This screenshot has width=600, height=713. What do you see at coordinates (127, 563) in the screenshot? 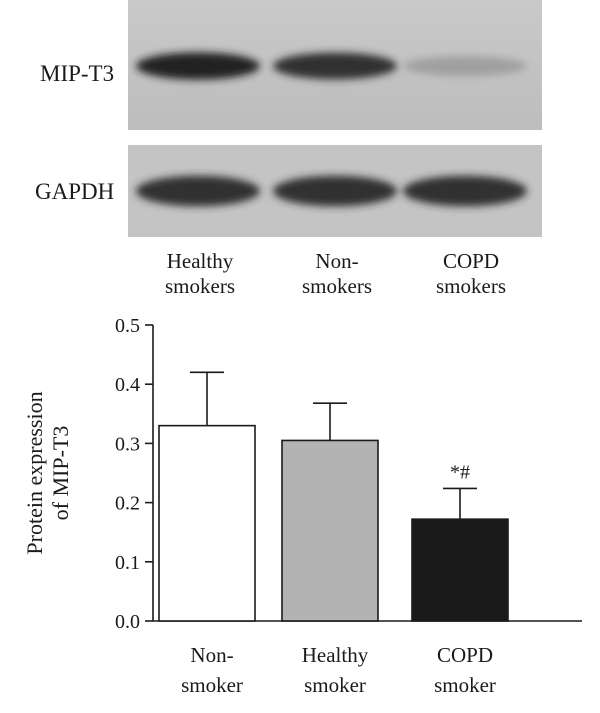
I see `y-tick-label: 0.1` at bounding box center [127, 563].